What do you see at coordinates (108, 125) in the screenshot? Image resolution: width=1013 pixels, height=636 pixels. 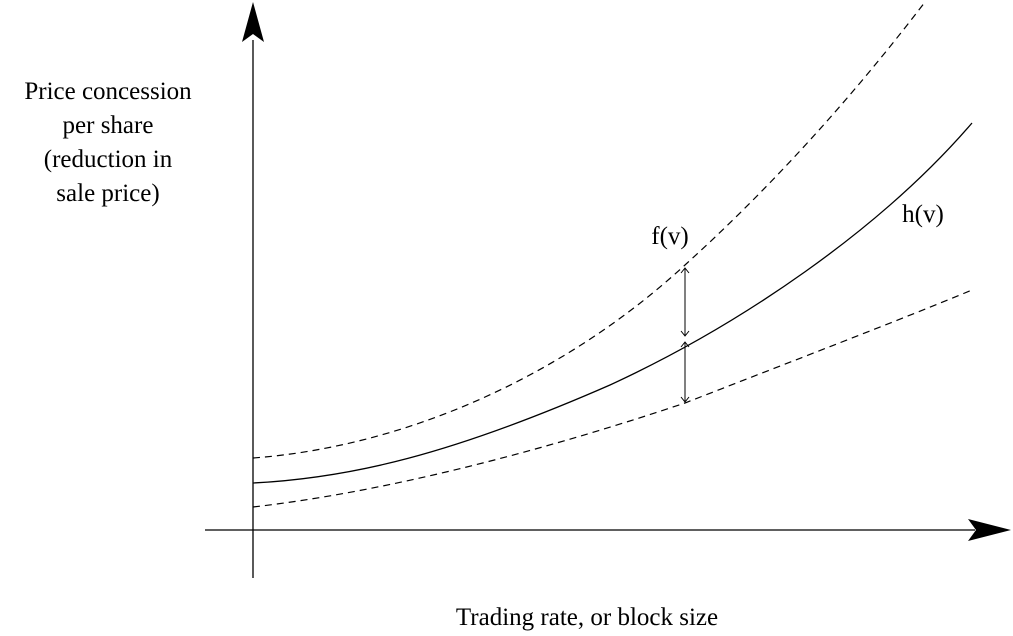 I see `y-axis-label-line-2: per share` at bounding box center [108, 125].